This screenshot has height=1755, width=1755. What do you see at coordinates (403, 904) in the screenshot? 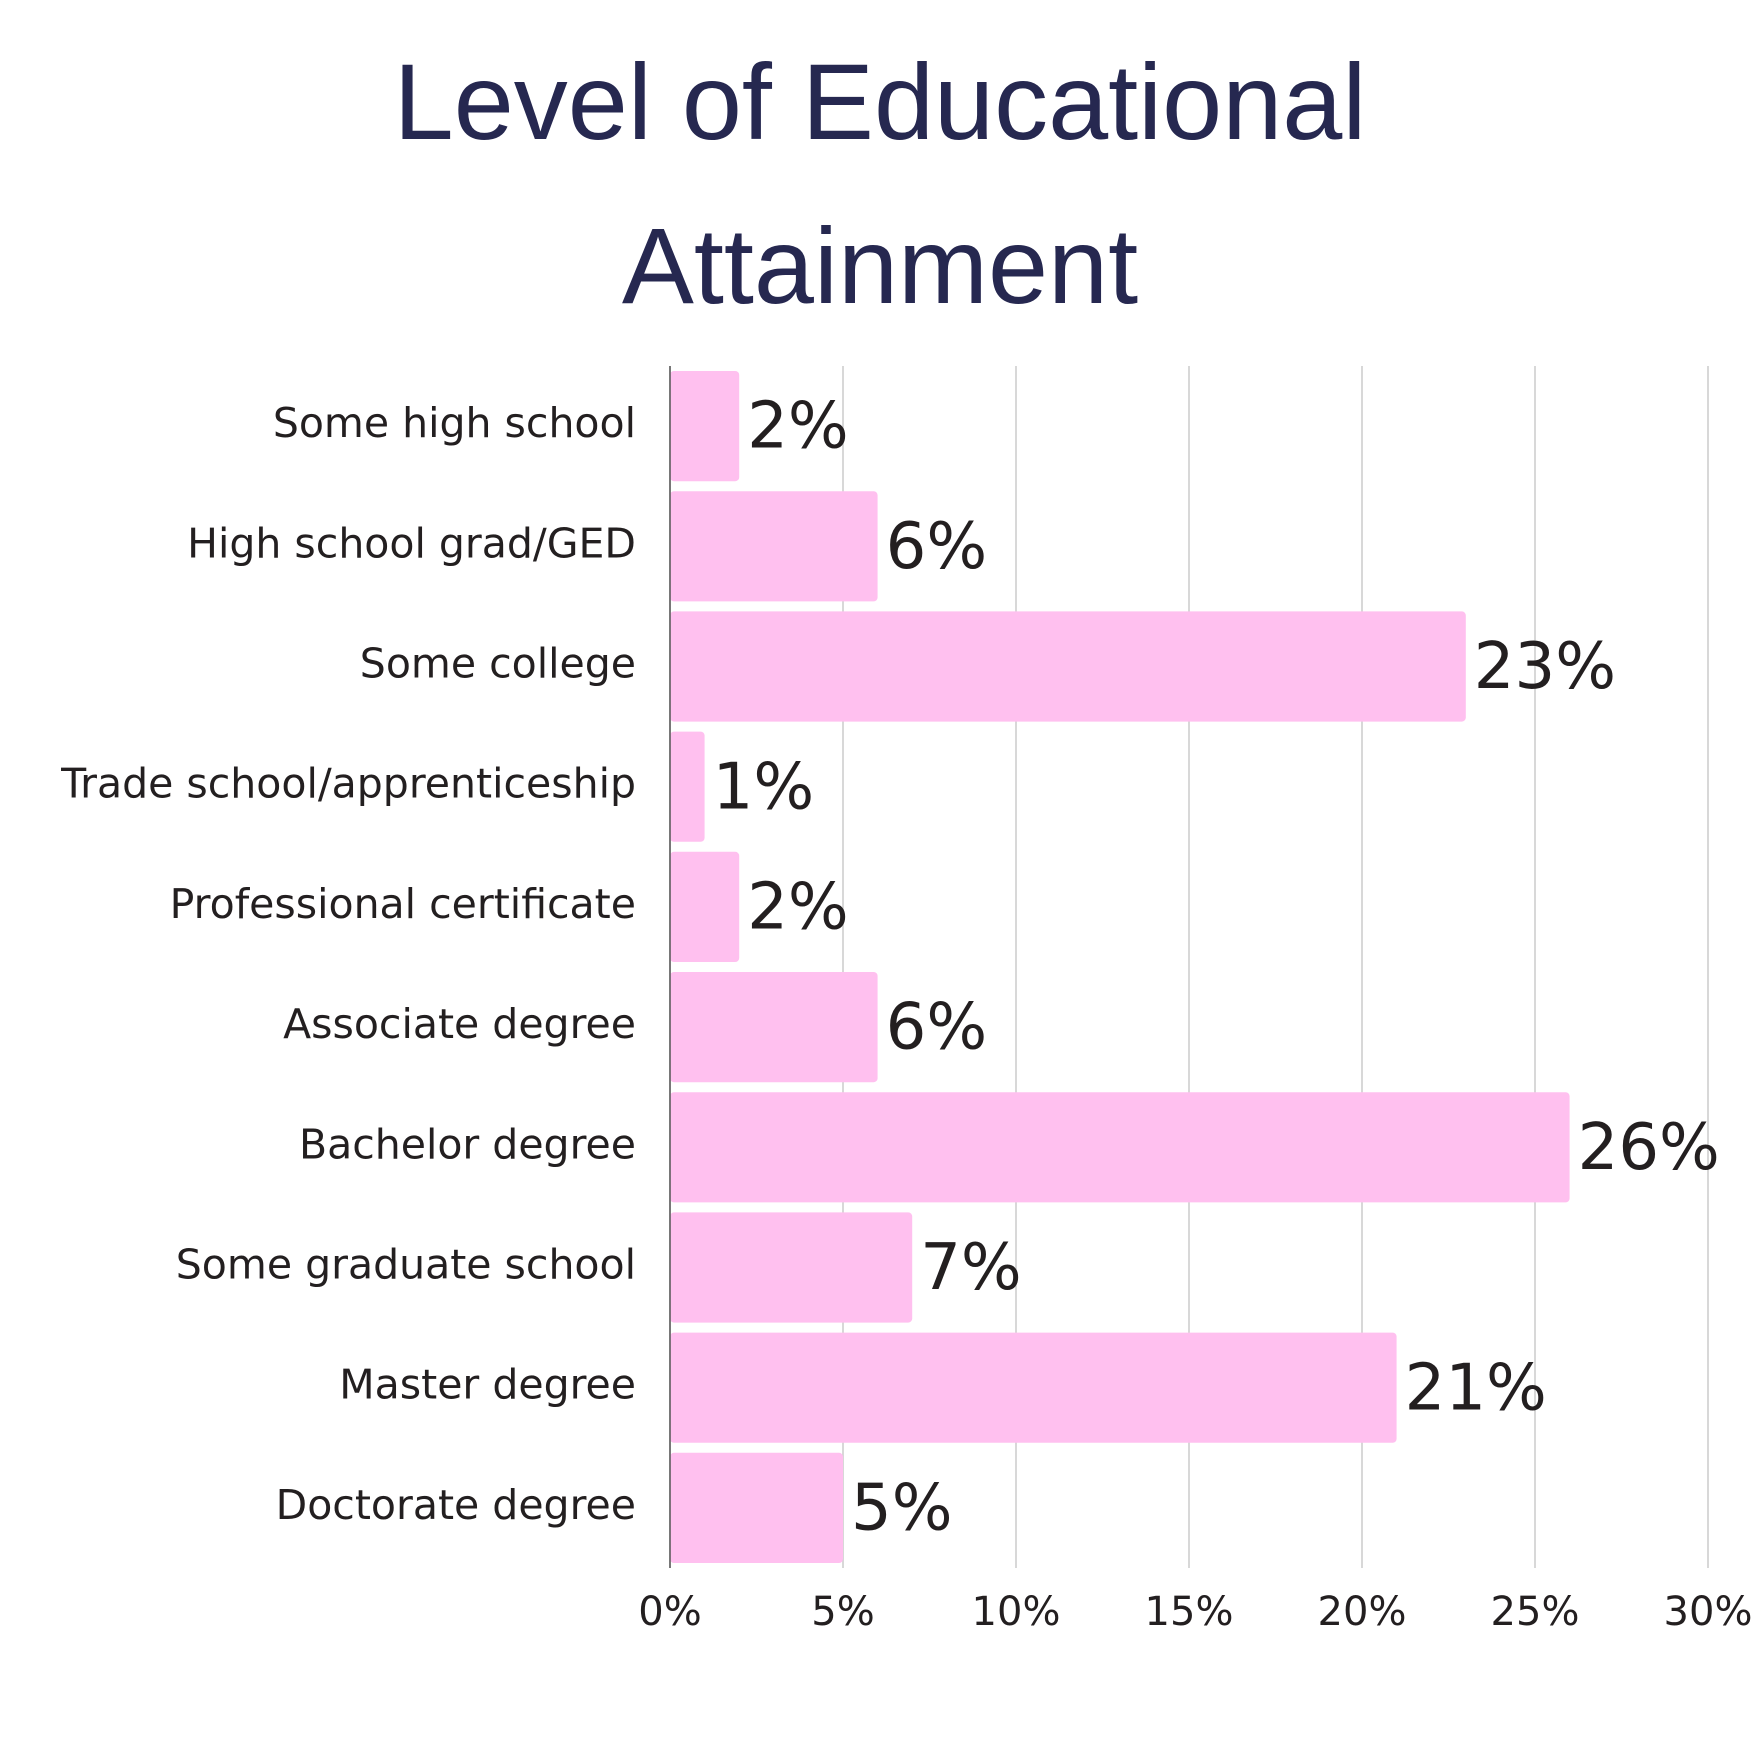
I see `y-tick-label: Professional certificate` at bounding box center [403, 904].